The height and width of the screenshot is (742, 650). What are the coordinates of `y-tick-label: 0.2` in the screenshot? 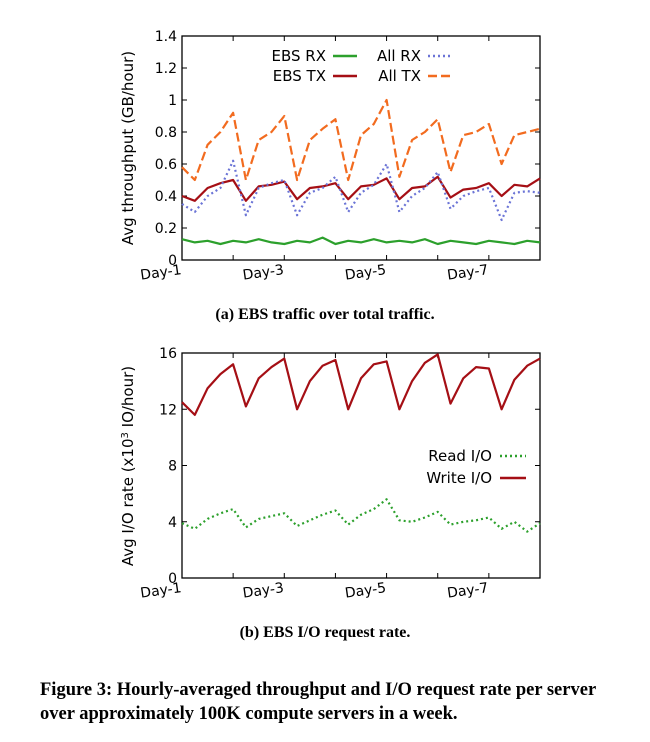 It's located at (166, 229).